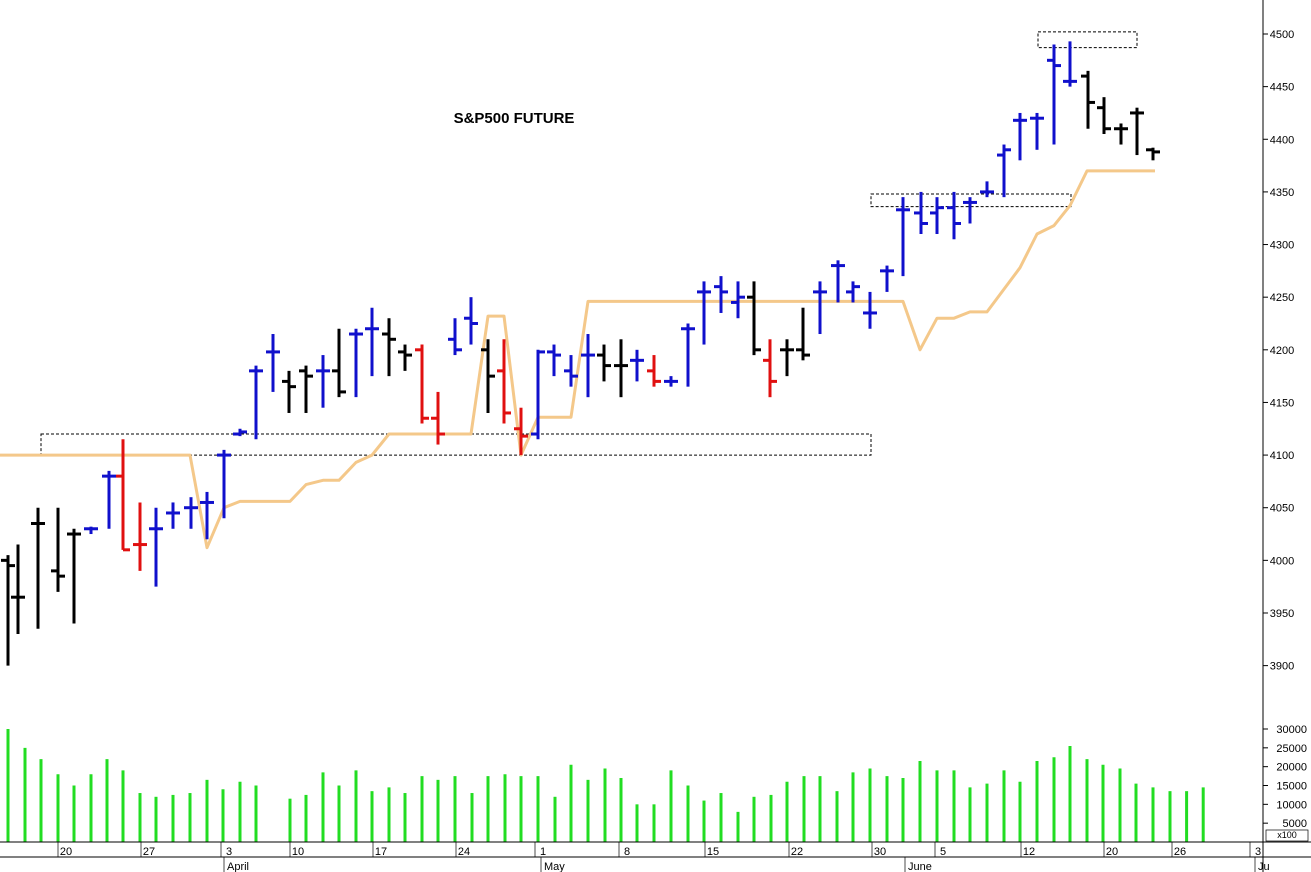  I want to click on volume-tick-label: 30000, so click(1291, 730).